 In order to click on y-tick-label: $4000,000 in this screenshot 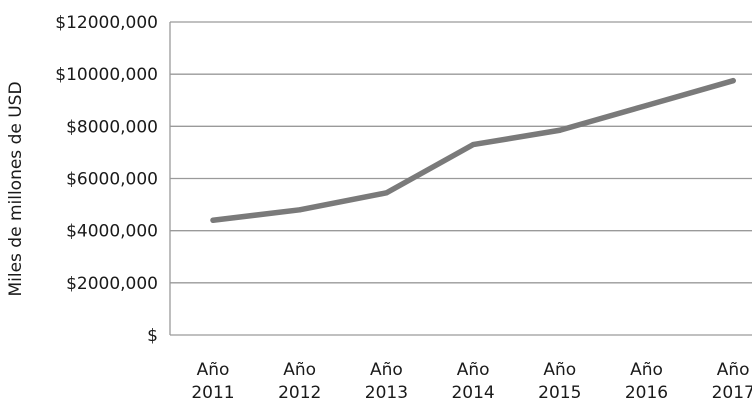, I will do `click(112, 232)`.